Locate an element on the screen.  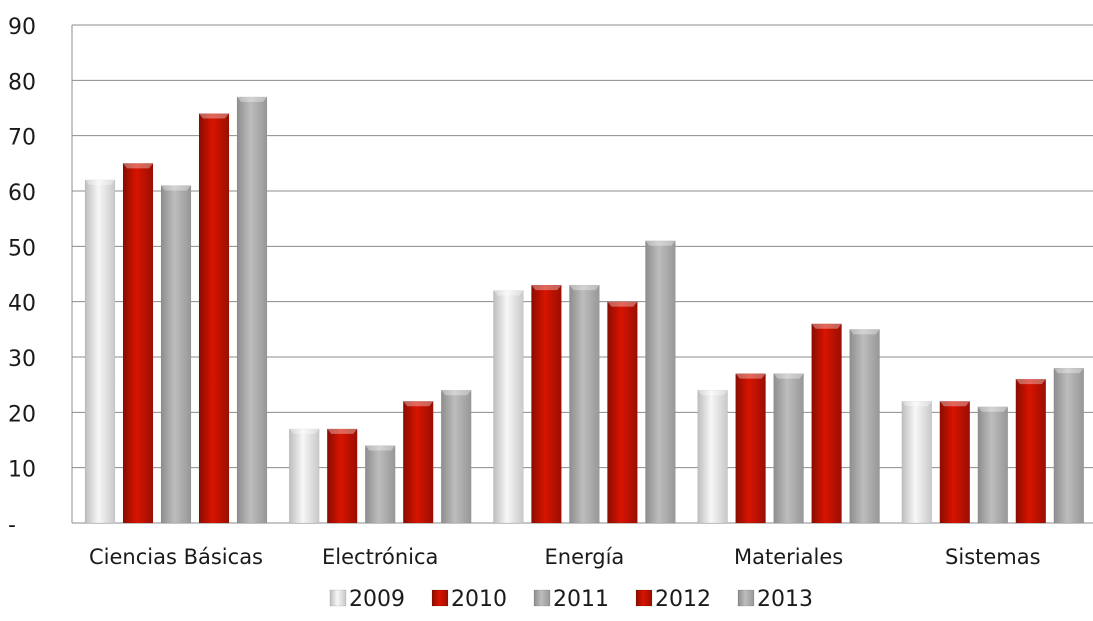
legend-label: 2013 is located at coordinates (785, 599).